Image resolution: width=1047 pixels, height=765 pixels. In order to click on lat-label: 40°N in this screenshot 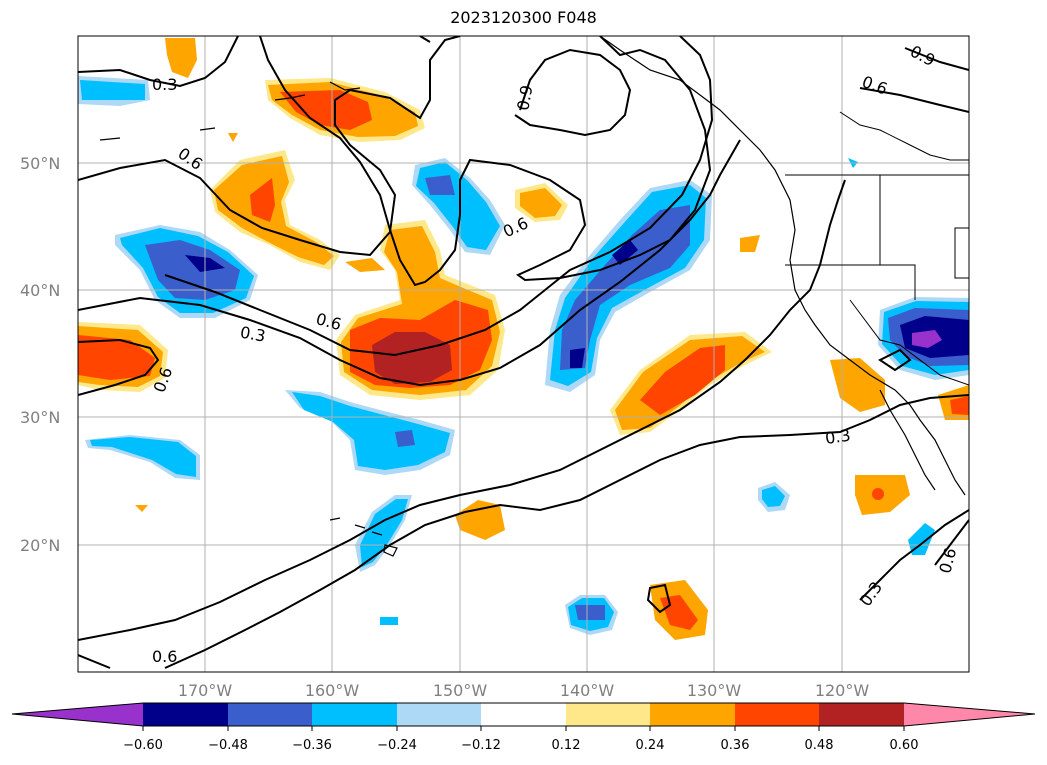, I will do `click(40, 290)`.